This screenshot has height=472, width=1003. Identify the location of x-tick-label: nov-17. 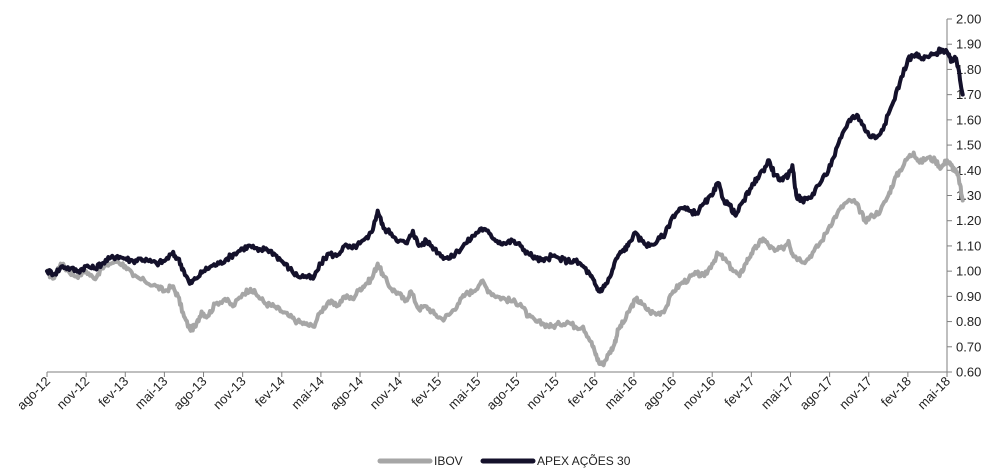
(855, 393).